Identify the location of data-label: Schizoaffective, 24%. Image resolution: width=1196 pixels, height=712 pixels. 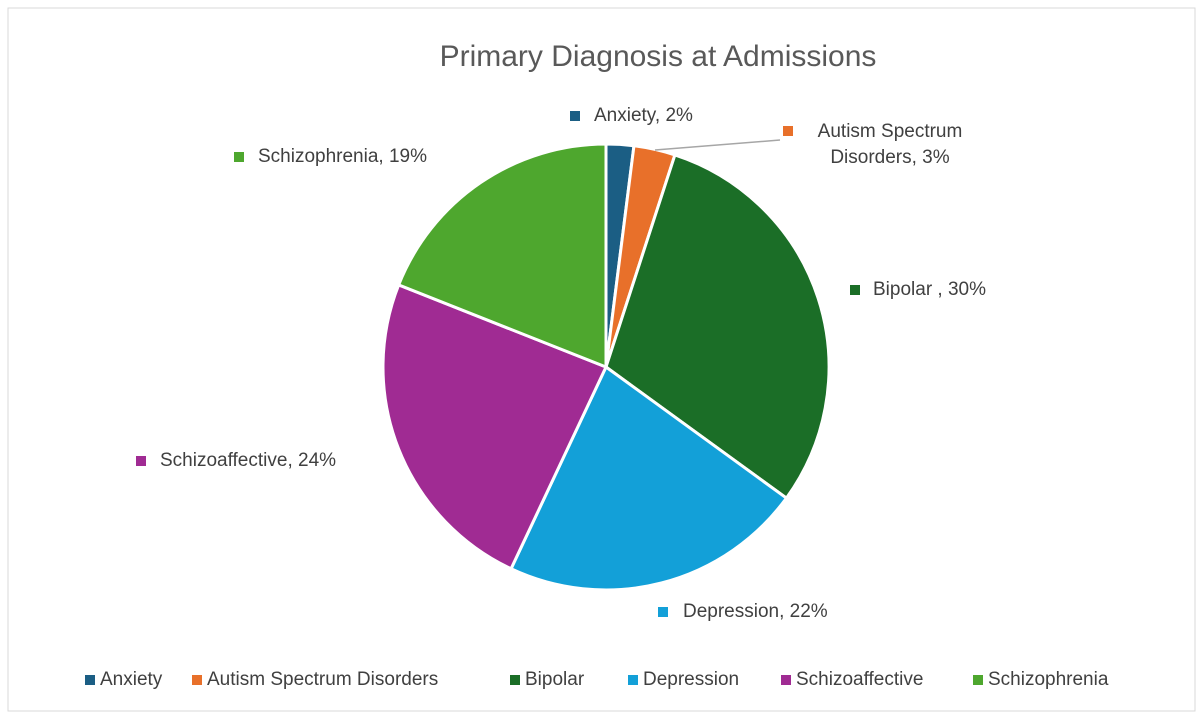
(248, 460).